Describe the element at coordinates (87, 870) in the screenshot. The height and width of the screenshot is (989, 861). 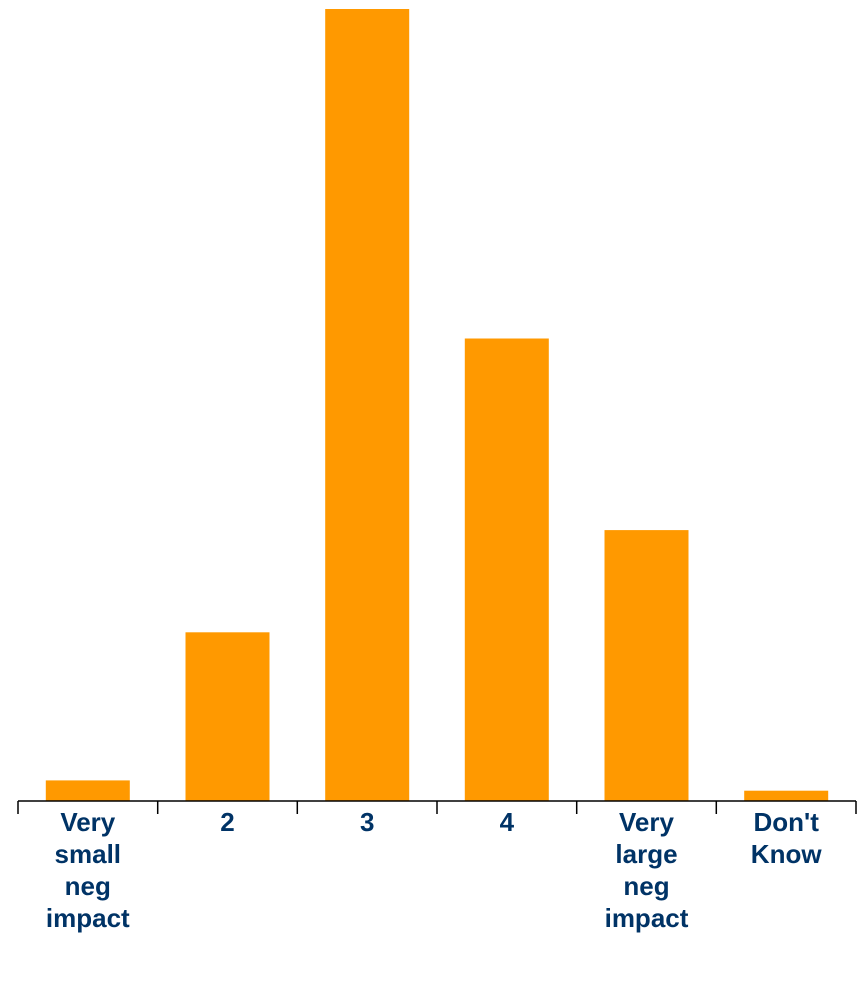
I see `category-label-0: Very small neg impact` at that location.